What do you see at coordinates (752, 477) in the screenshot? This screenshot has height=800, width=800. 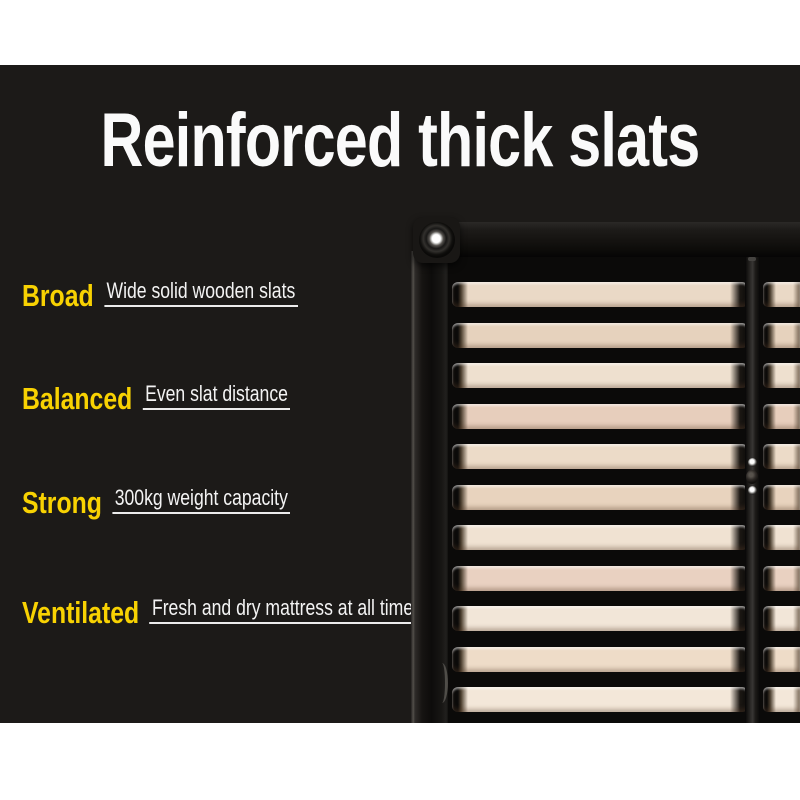 I see `center-rail-knob` at bounding box center [752, 477].